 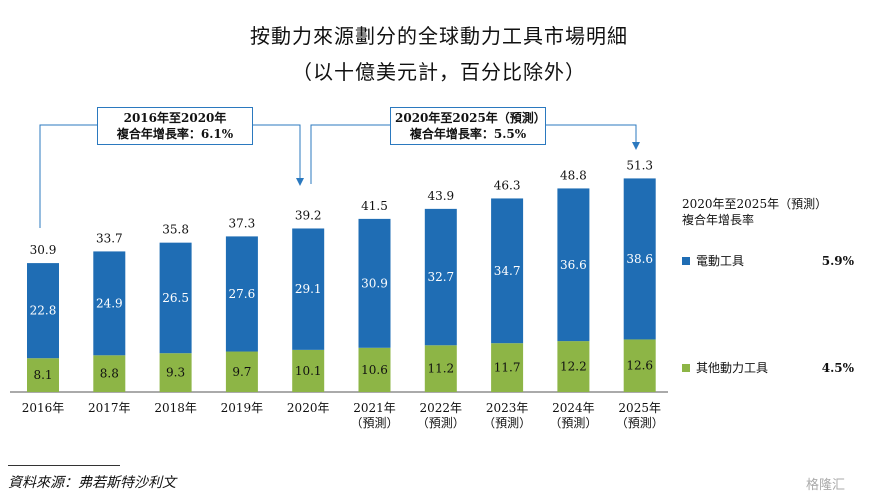 I want to click on bar-value-label: 34.7, so click(x=507, y=271).